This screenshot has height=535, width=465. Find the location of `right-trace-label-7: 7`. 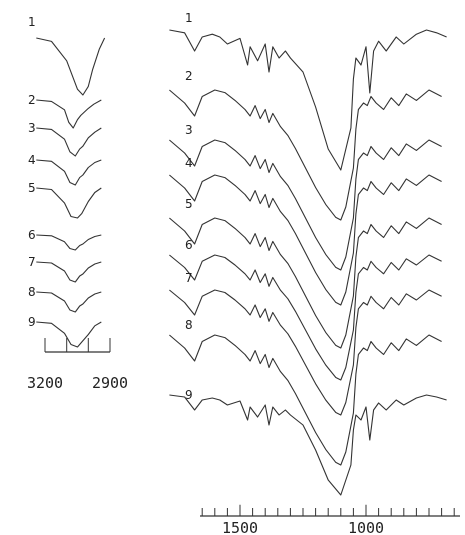

right-trace-label-7: 7 is located at coordinates (189, 278).